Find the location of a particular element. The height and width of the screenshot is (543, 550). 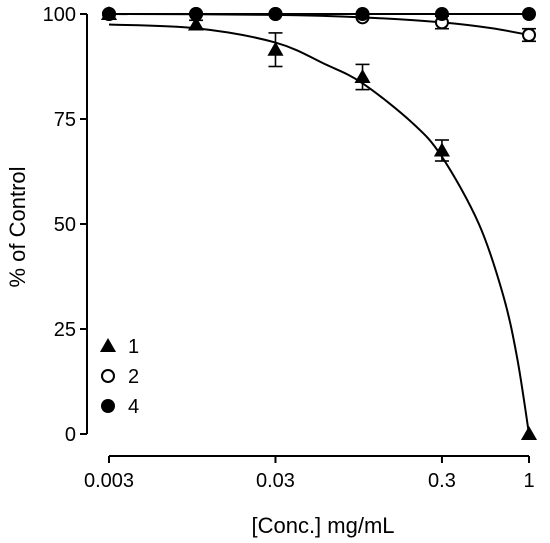

x-axis-label: [Conc.] mg/mL is located at coordinates (322, 525).